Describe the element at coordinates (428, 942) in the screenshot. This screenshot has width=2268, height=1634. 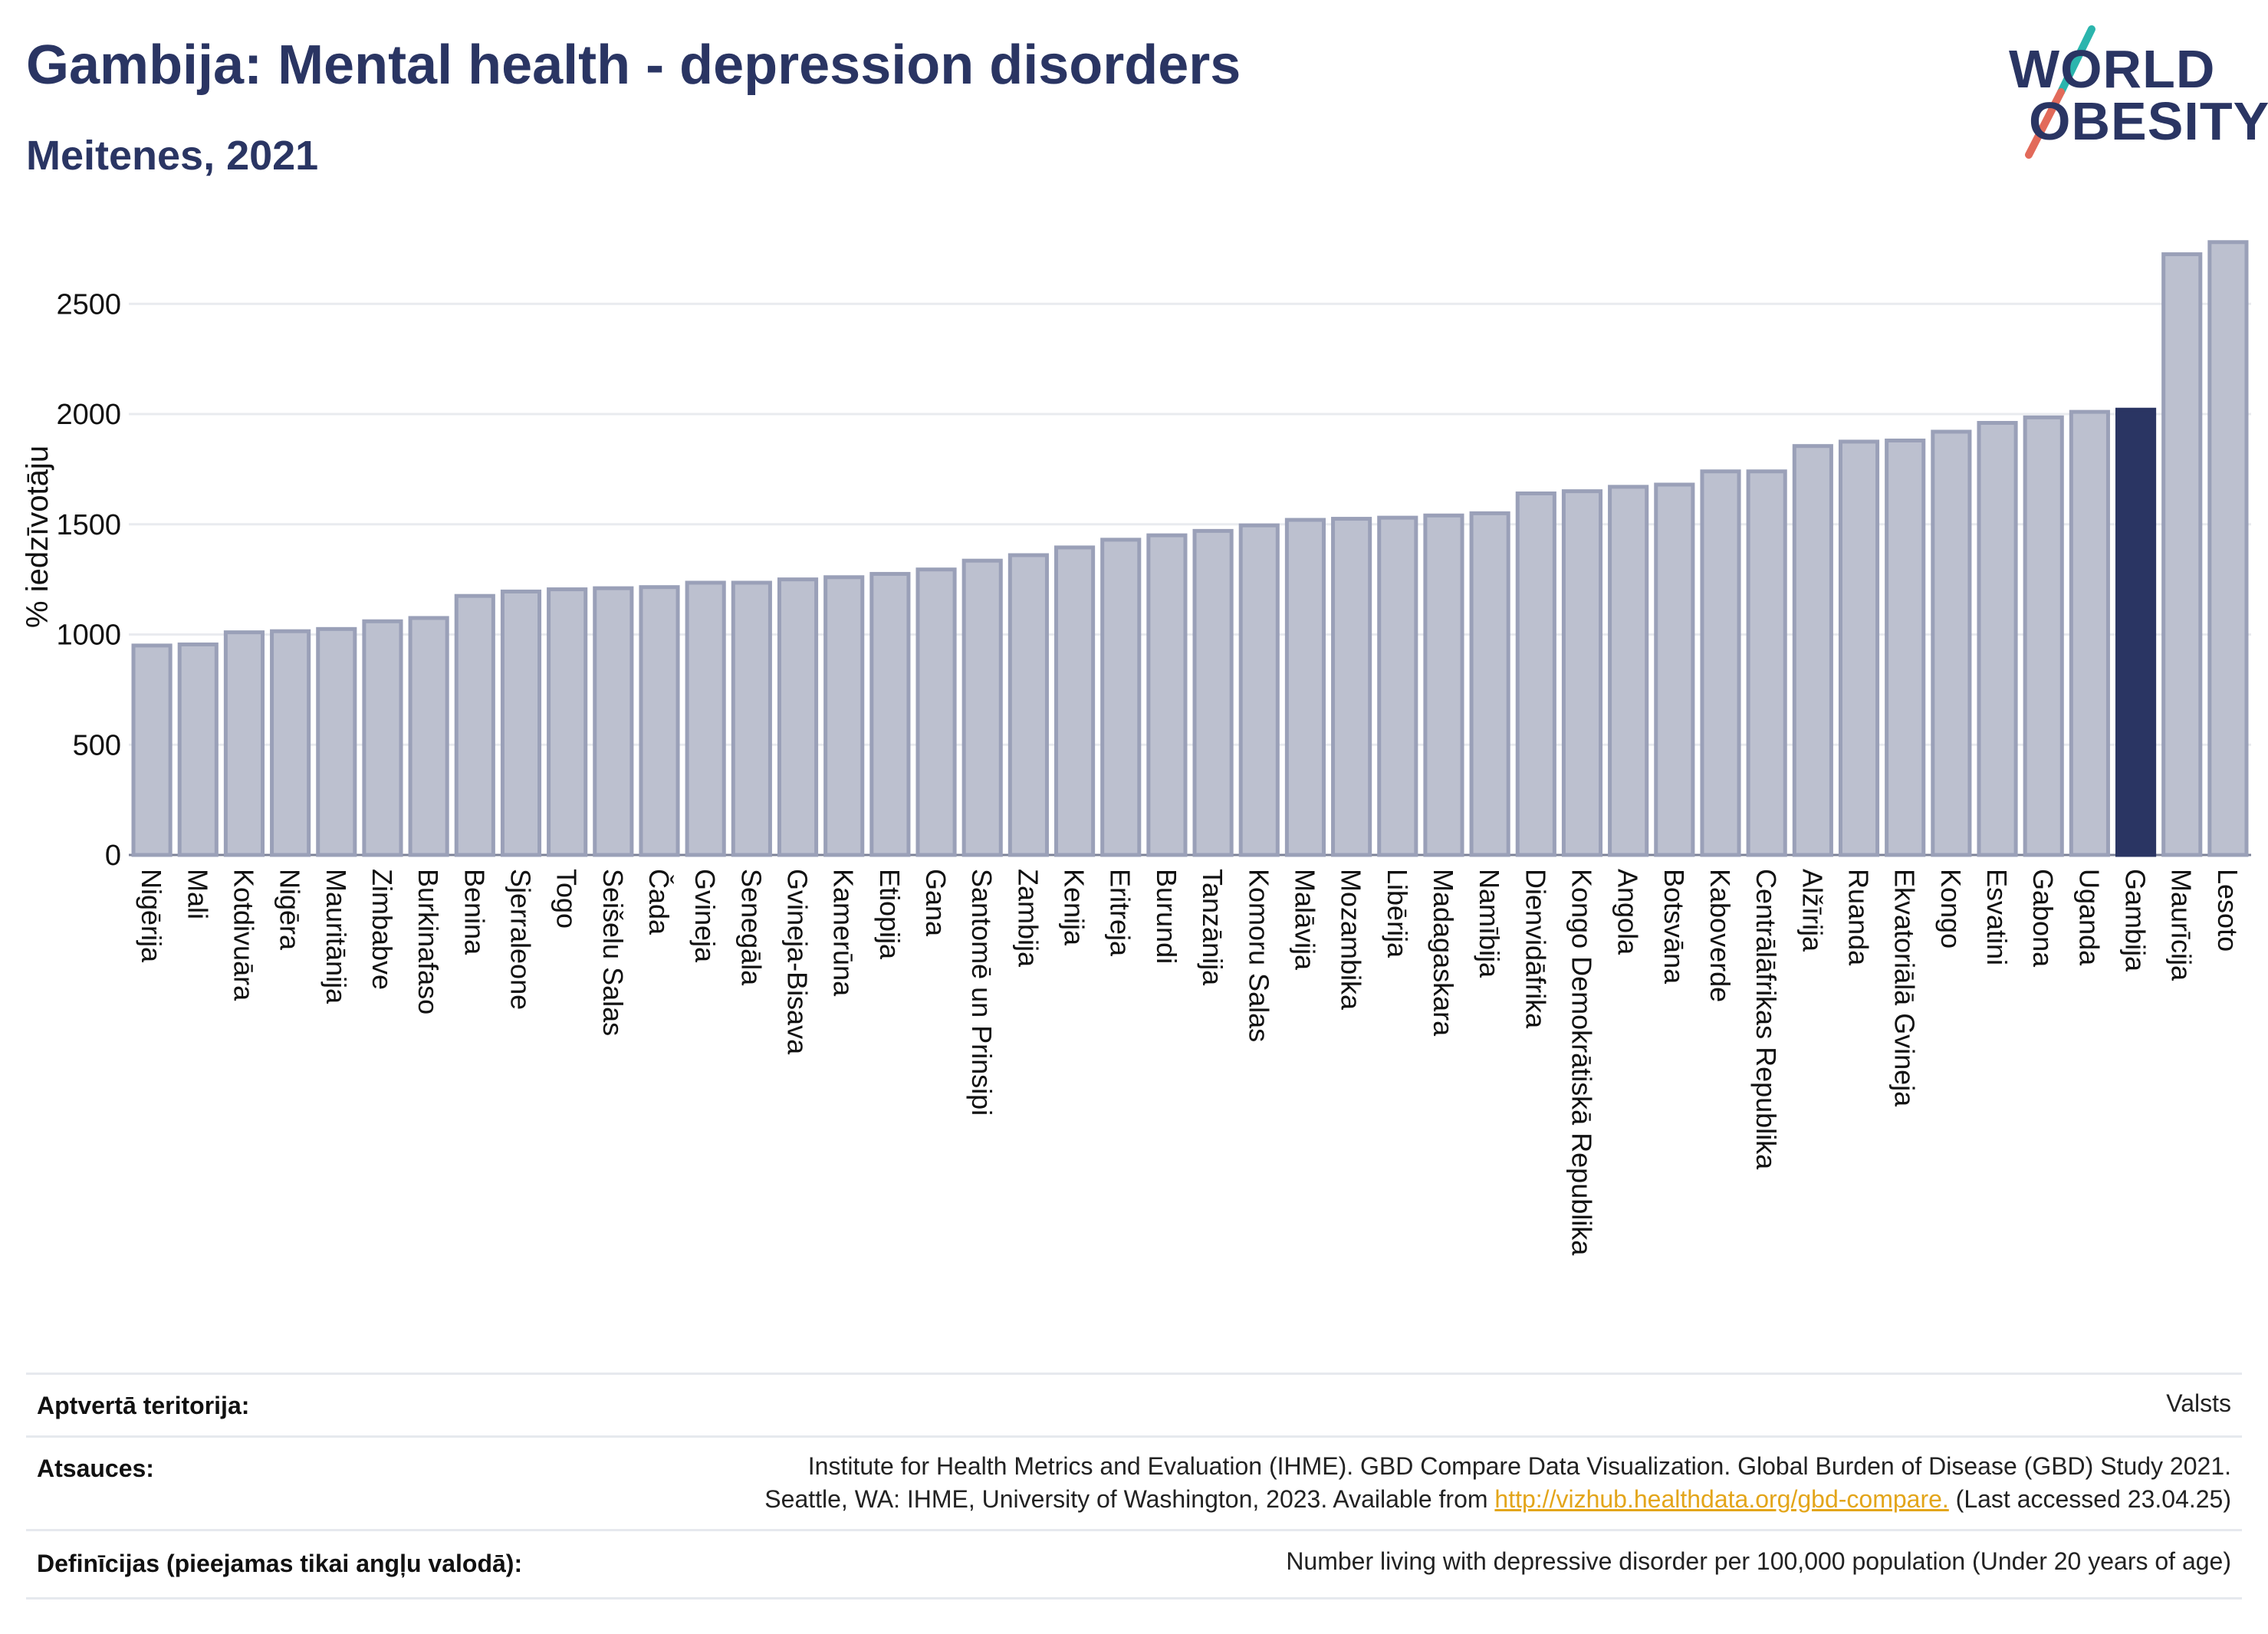
I see `x-tick-label: Burkinafaso` at that location.